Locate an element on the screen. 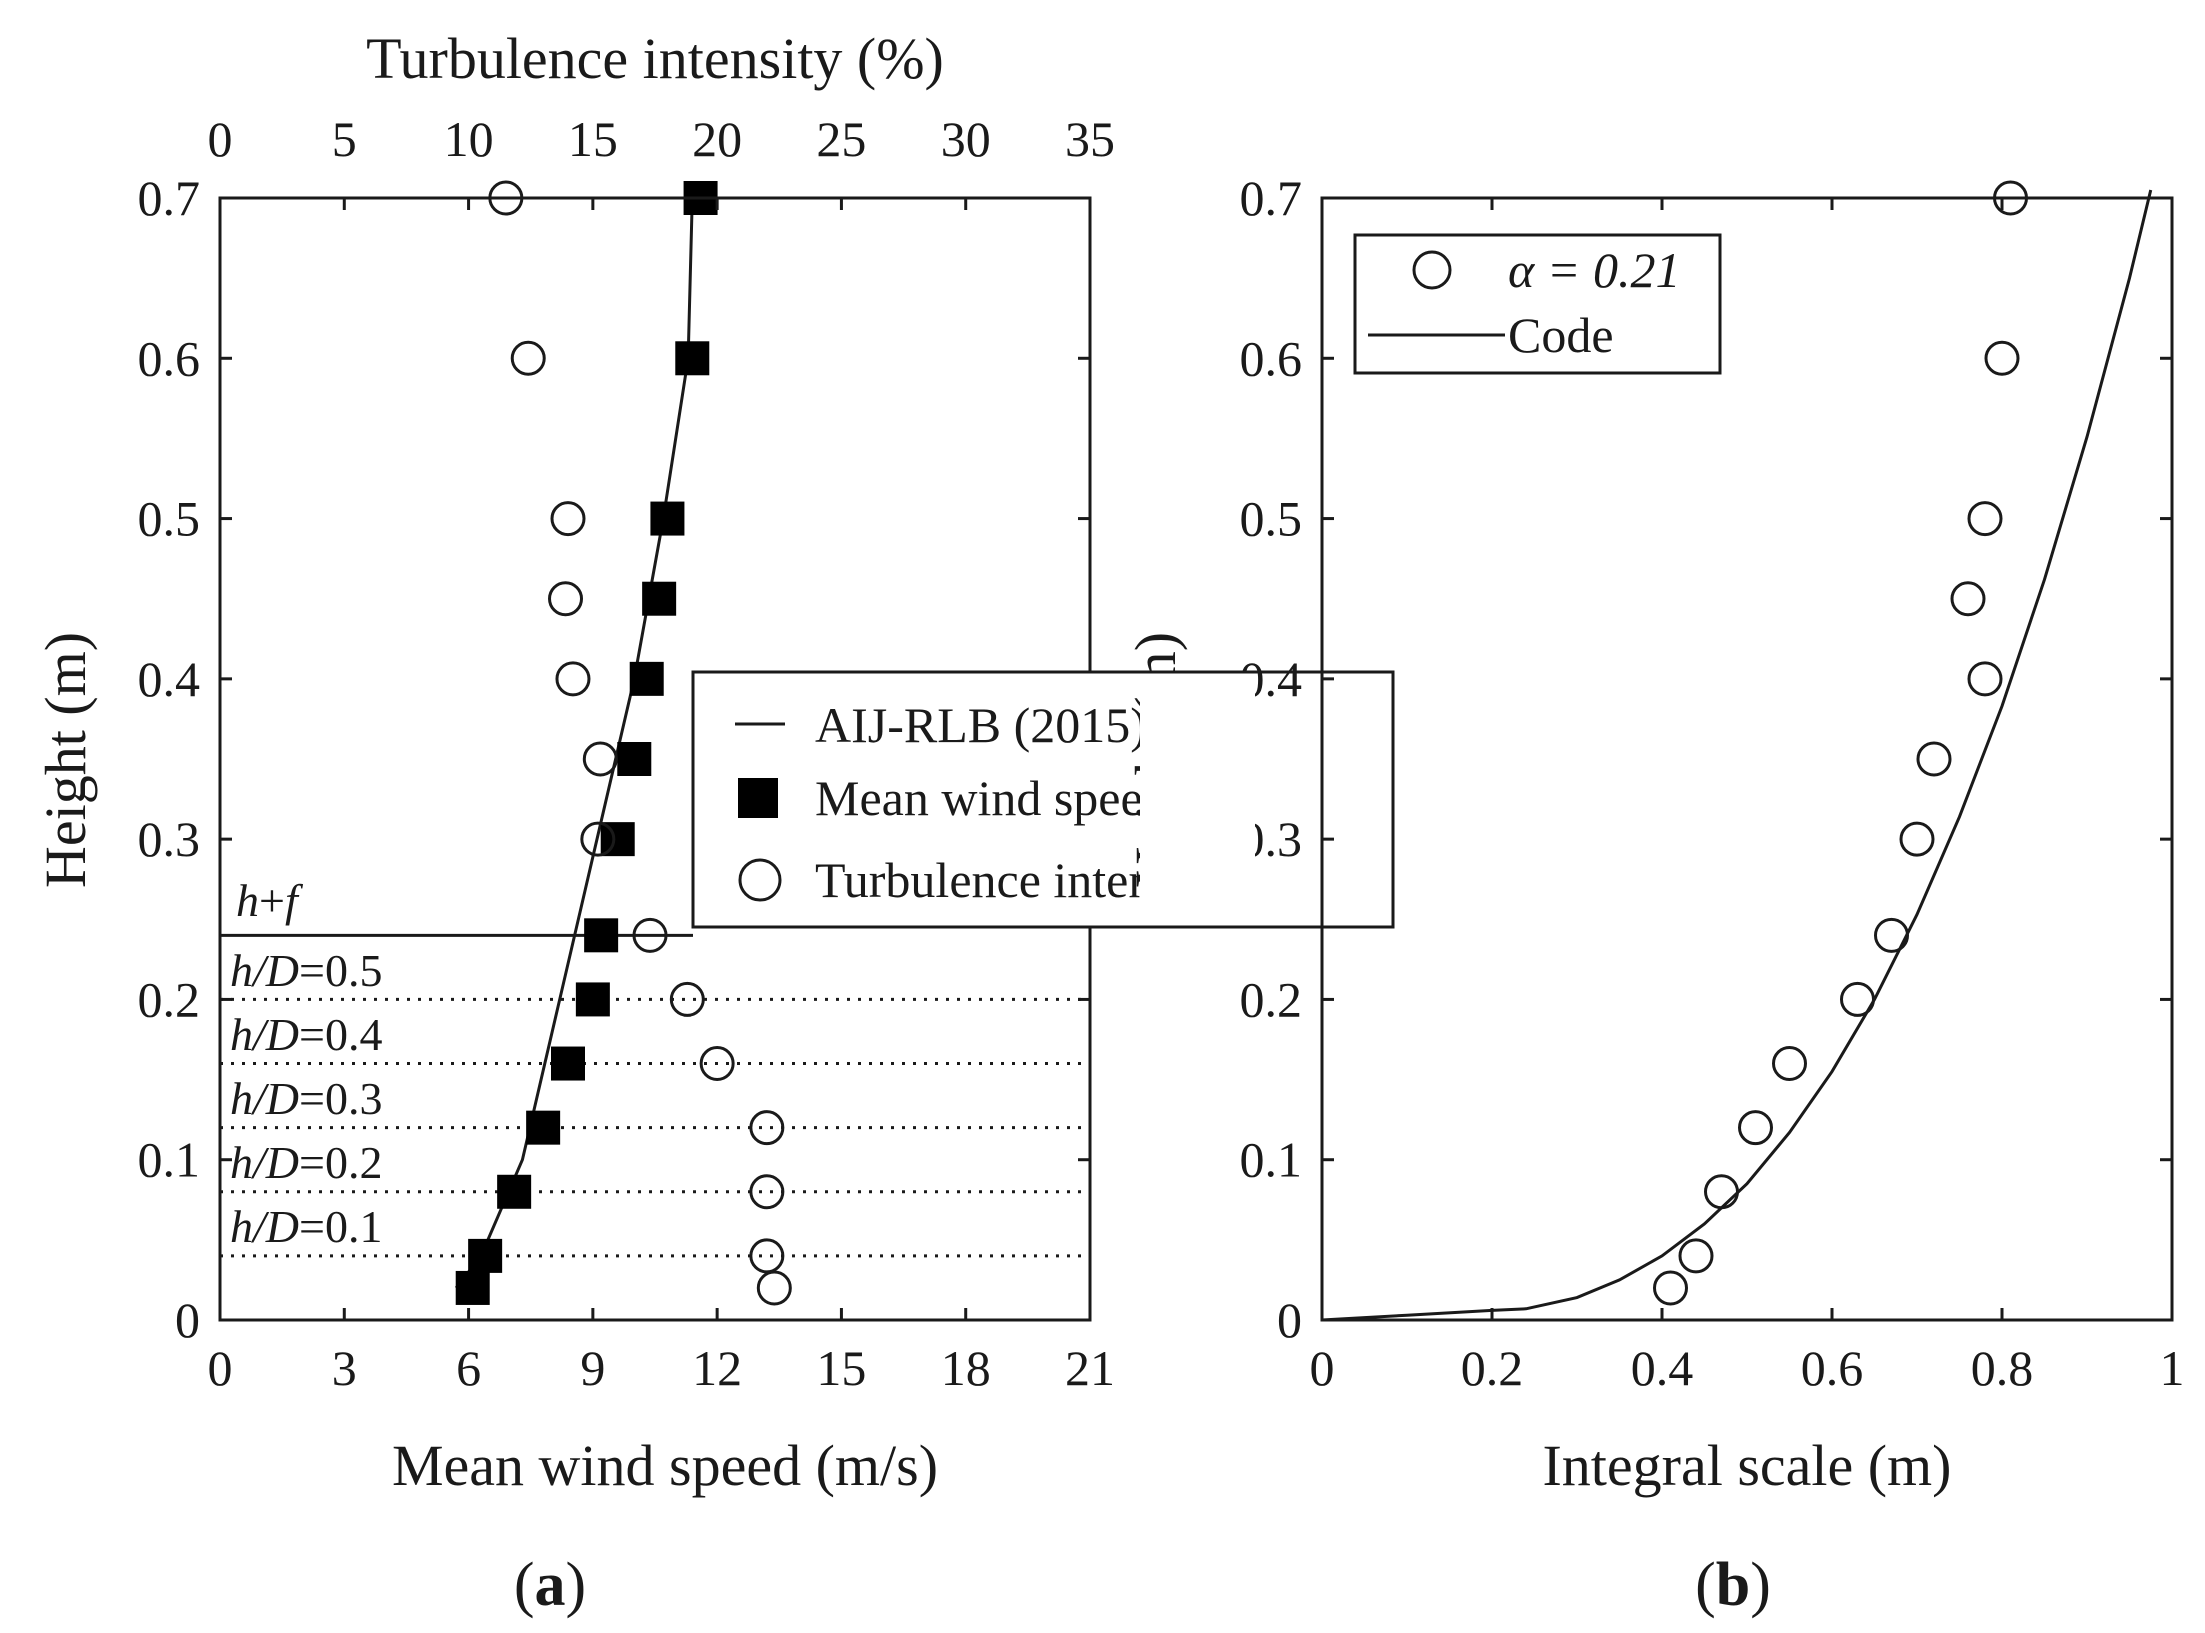 Image resolution: width=2205 pixels, height=1633 pixels. ref-label-h-plus-f: h+f is located at coordinates (270, 900).